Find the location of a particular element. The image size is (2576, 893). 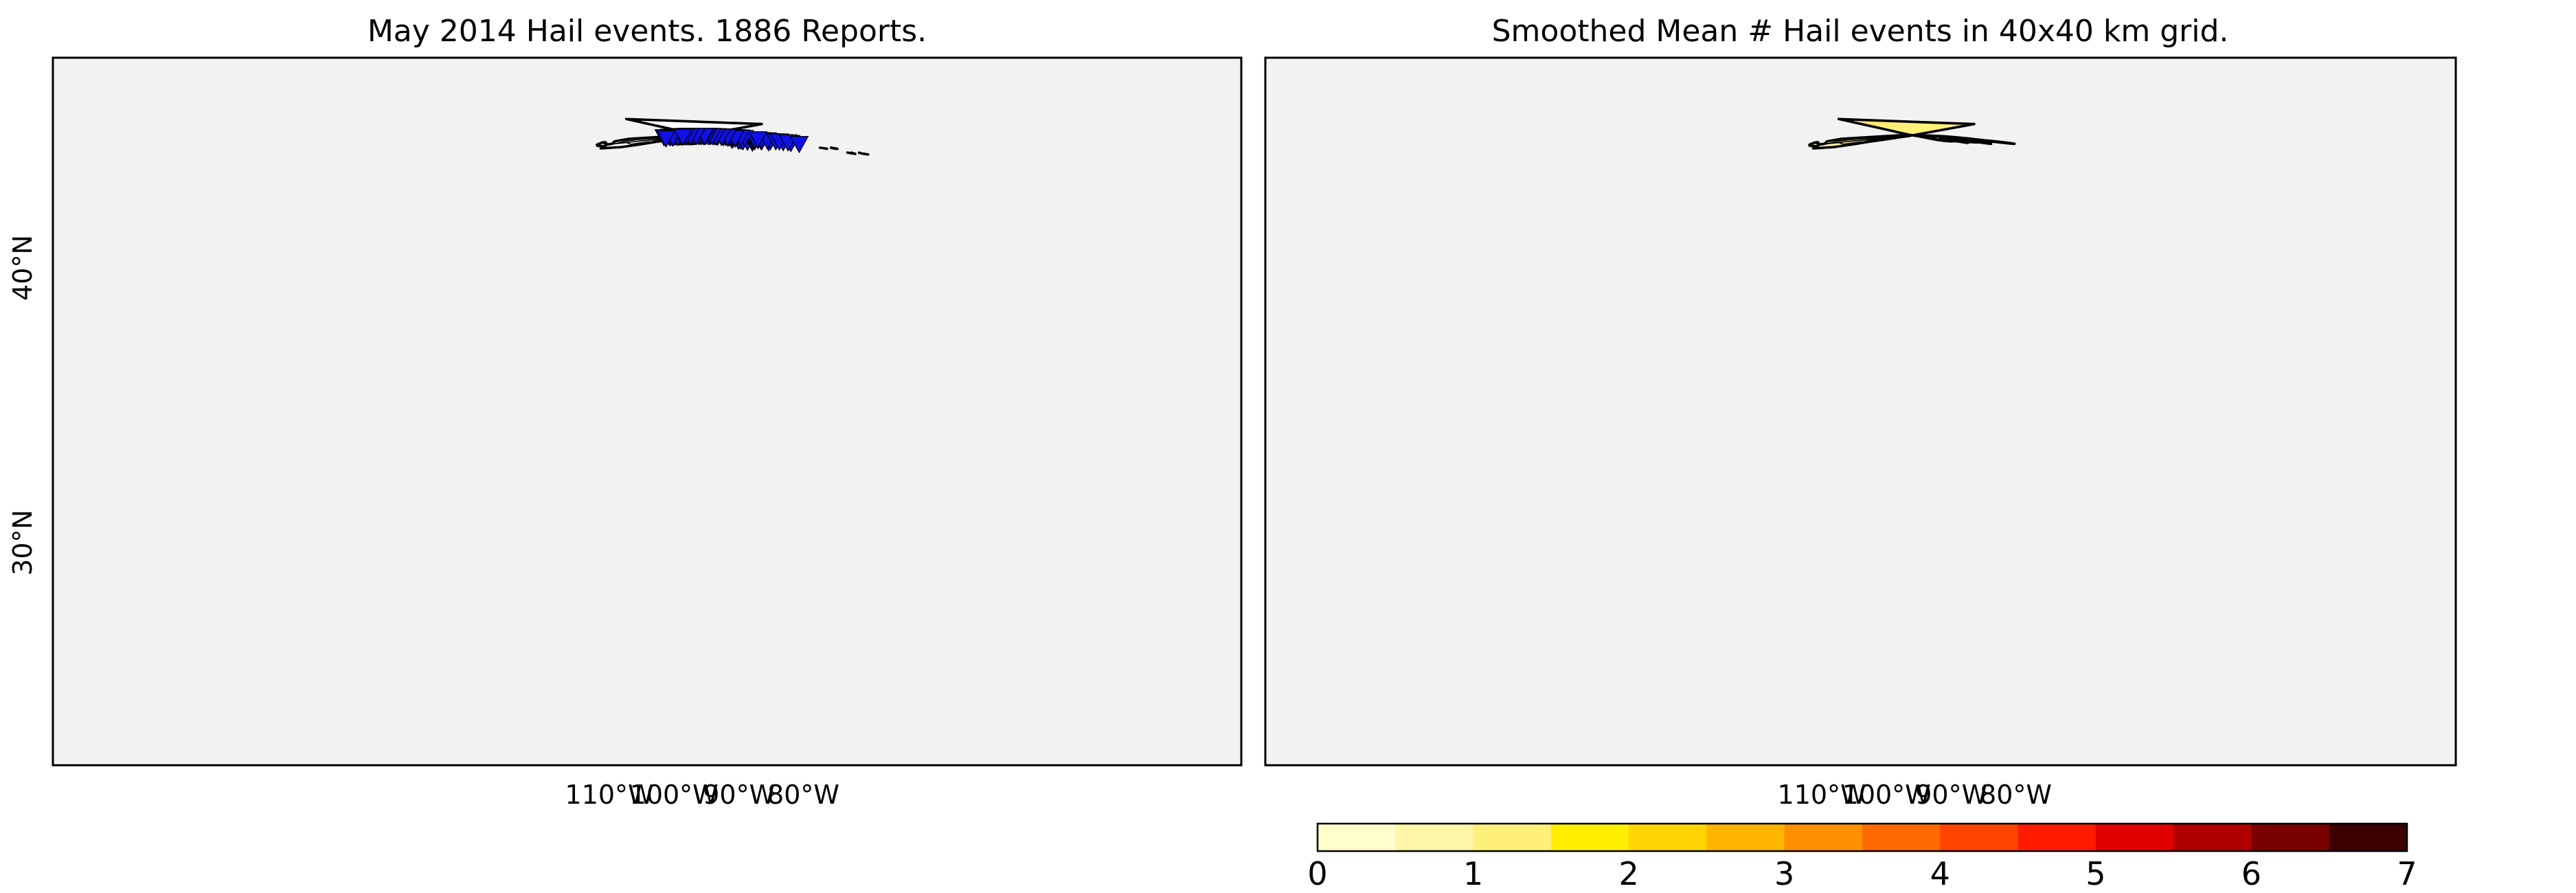

colorbar-tick-label: 1 is located at coordinates (1473, 874).